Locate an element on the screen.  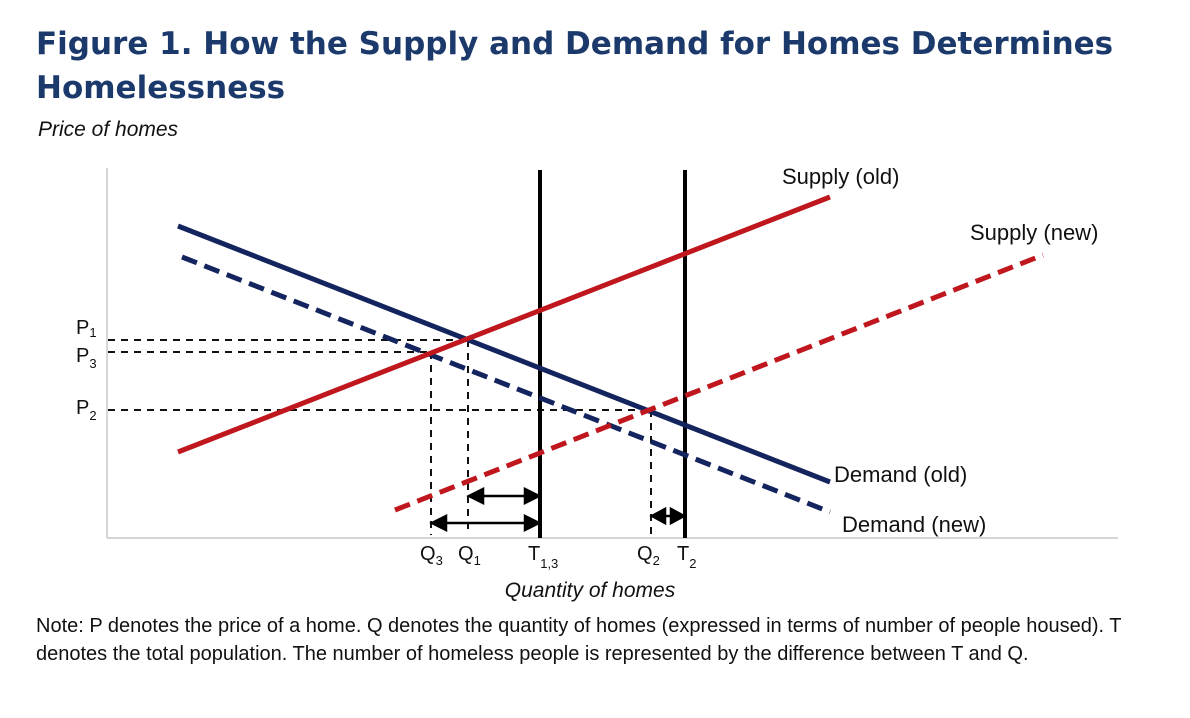
tick-q3: Q3 is located at coordinates (431, 555).